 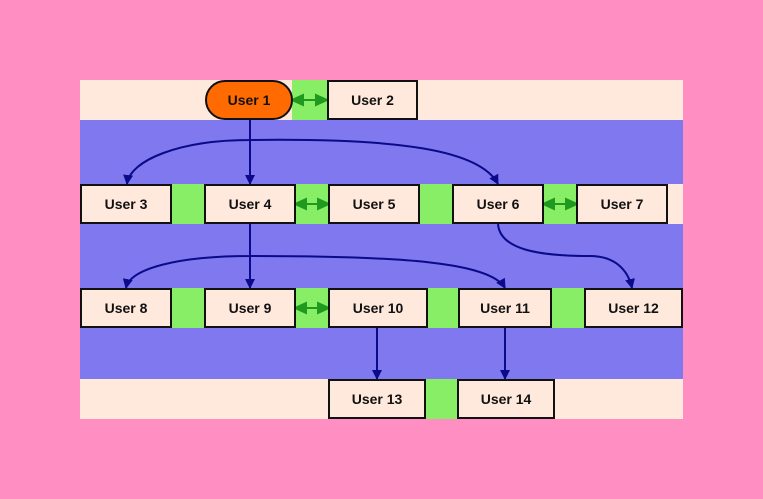 I want to click on node-user-4: User 4, so click(x=250, y=204).